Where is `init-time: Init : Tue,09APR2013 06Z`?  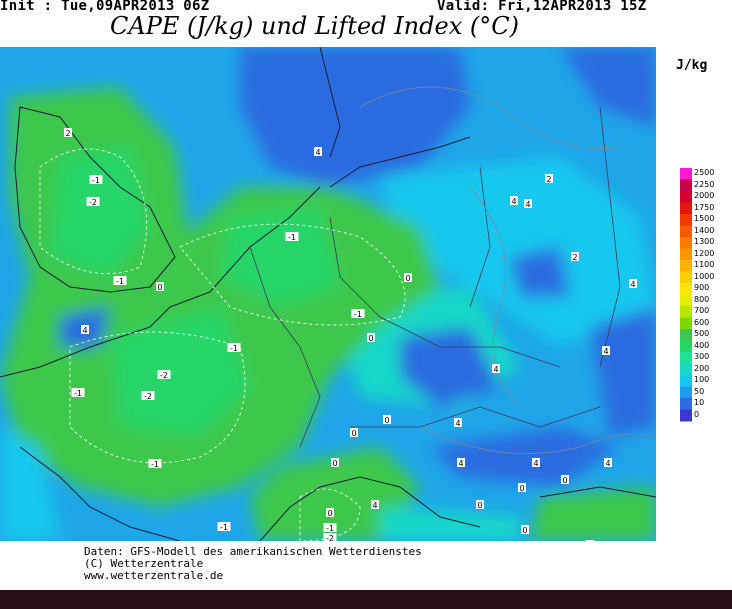 init-time: Init : Tue,09APR2013 06Z is located at coordinates (105, 7).